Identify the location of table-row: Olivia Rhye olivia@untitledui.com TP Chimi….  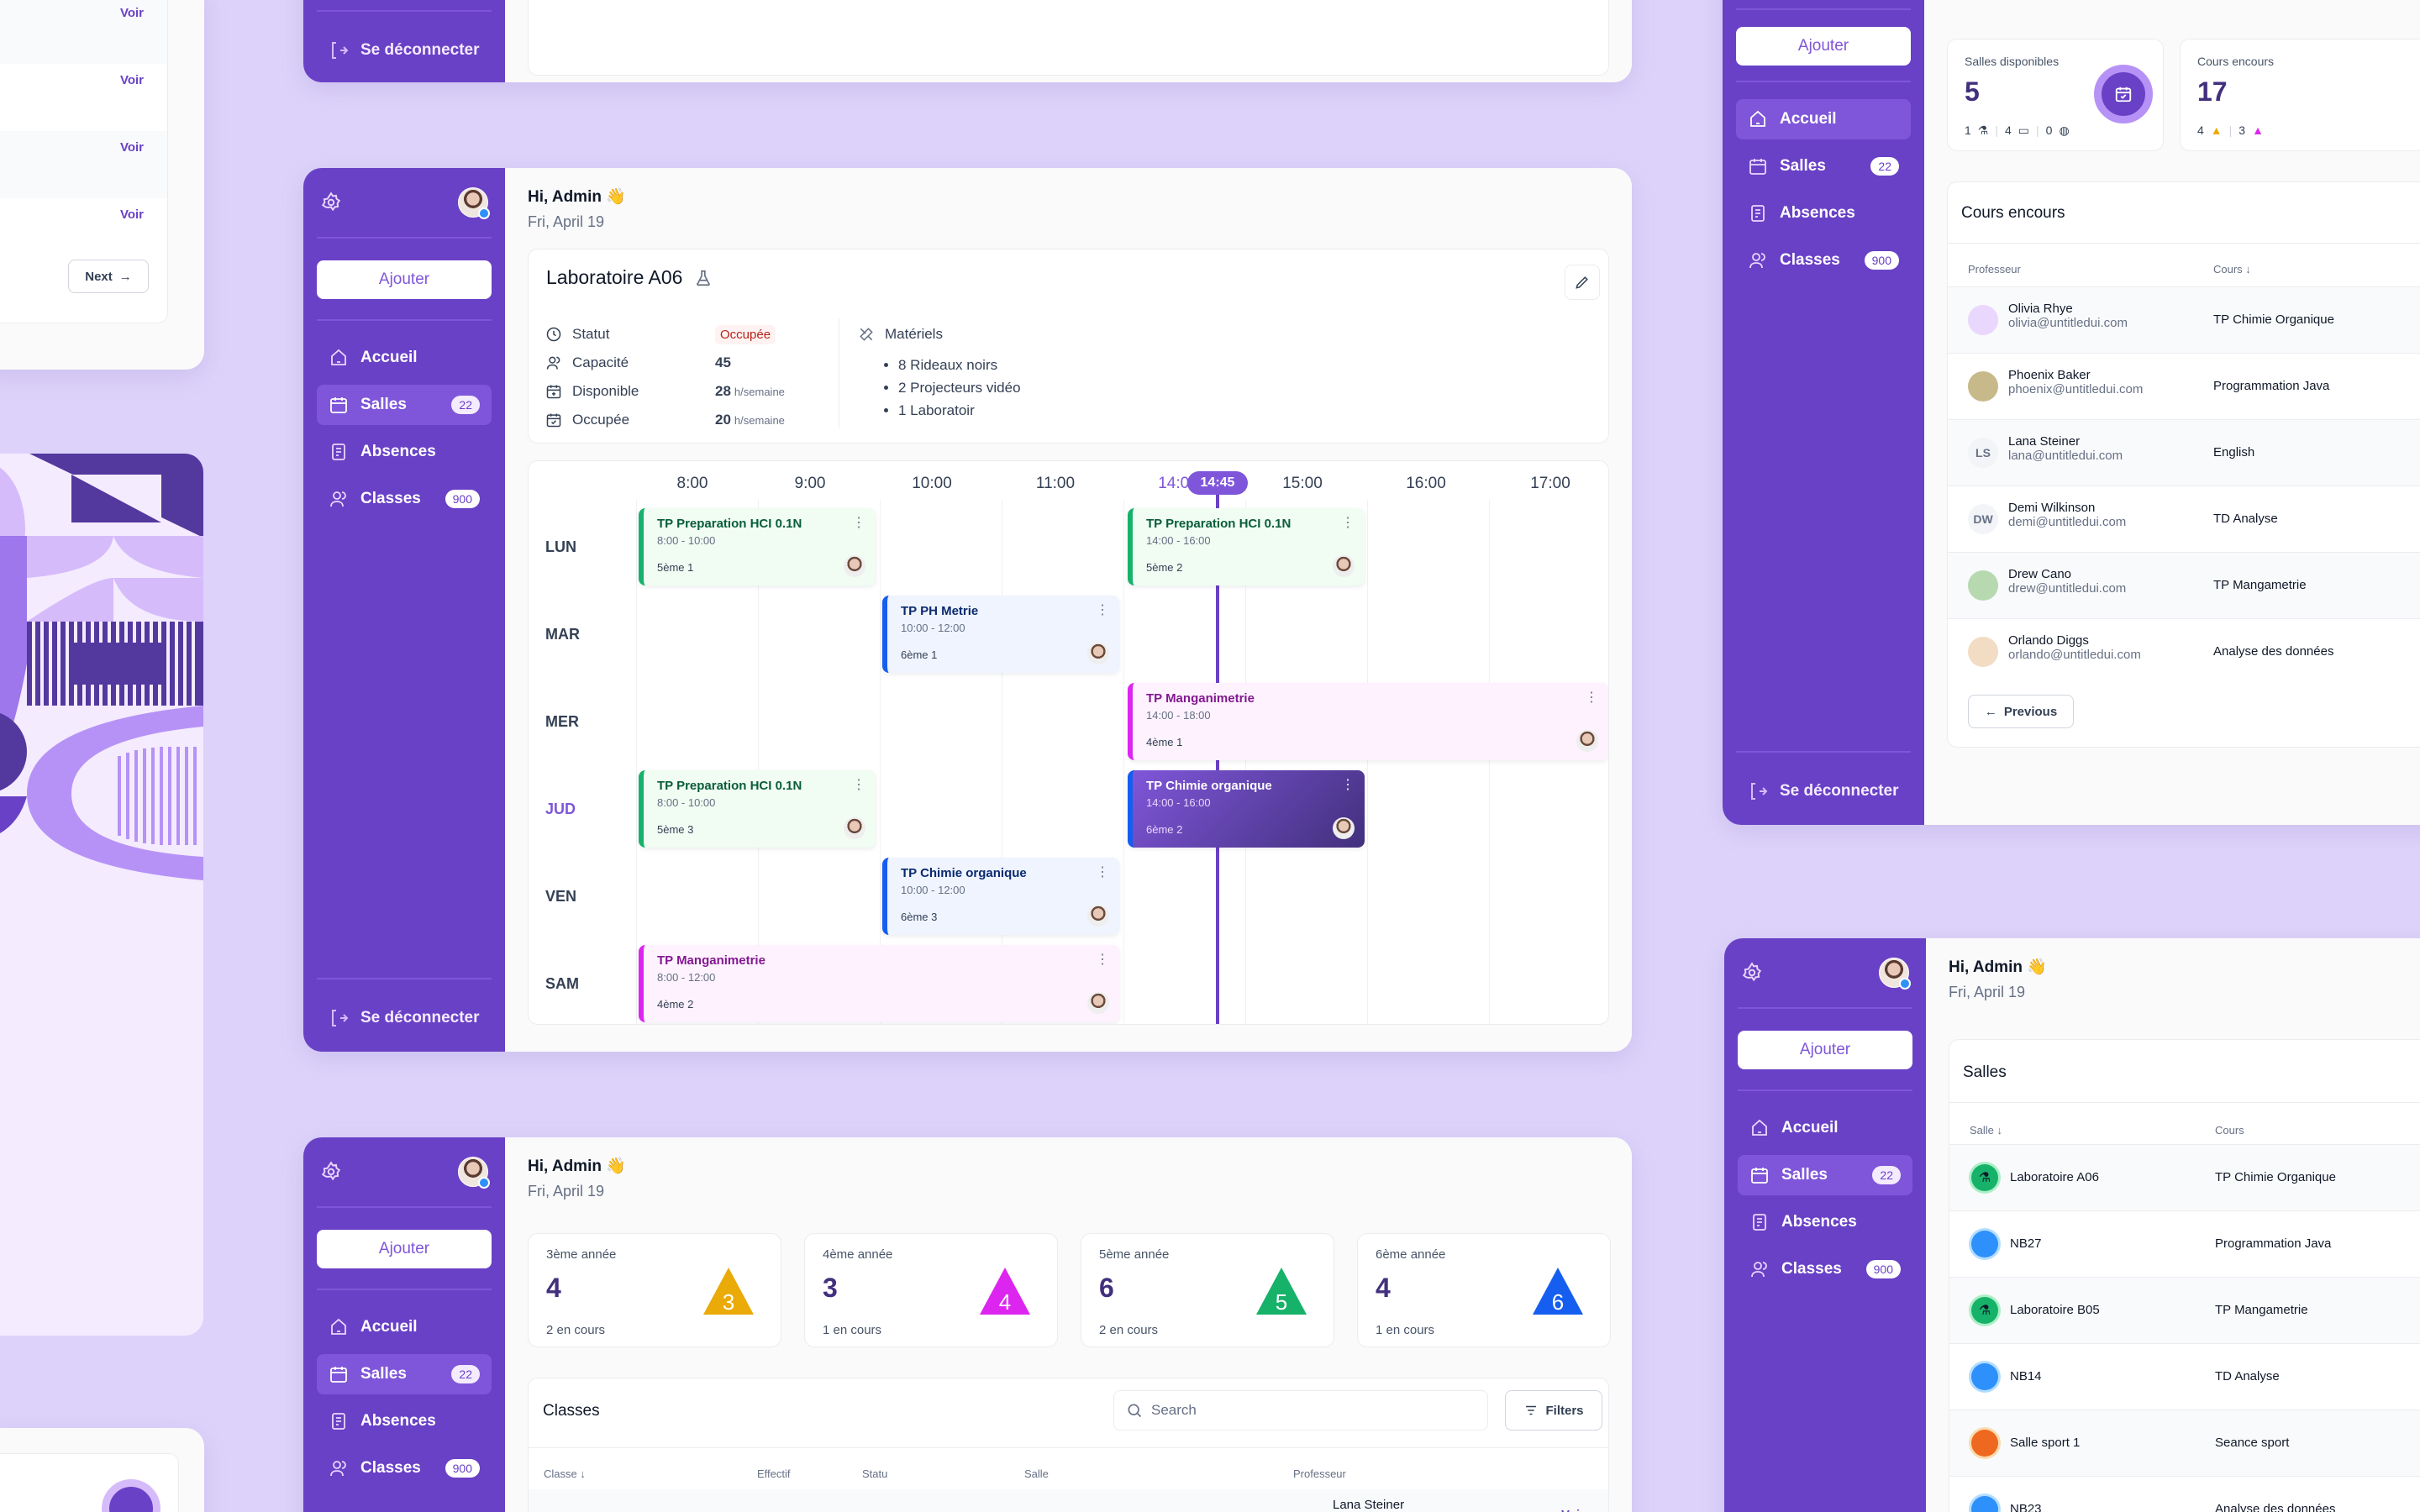
(2184, 319).